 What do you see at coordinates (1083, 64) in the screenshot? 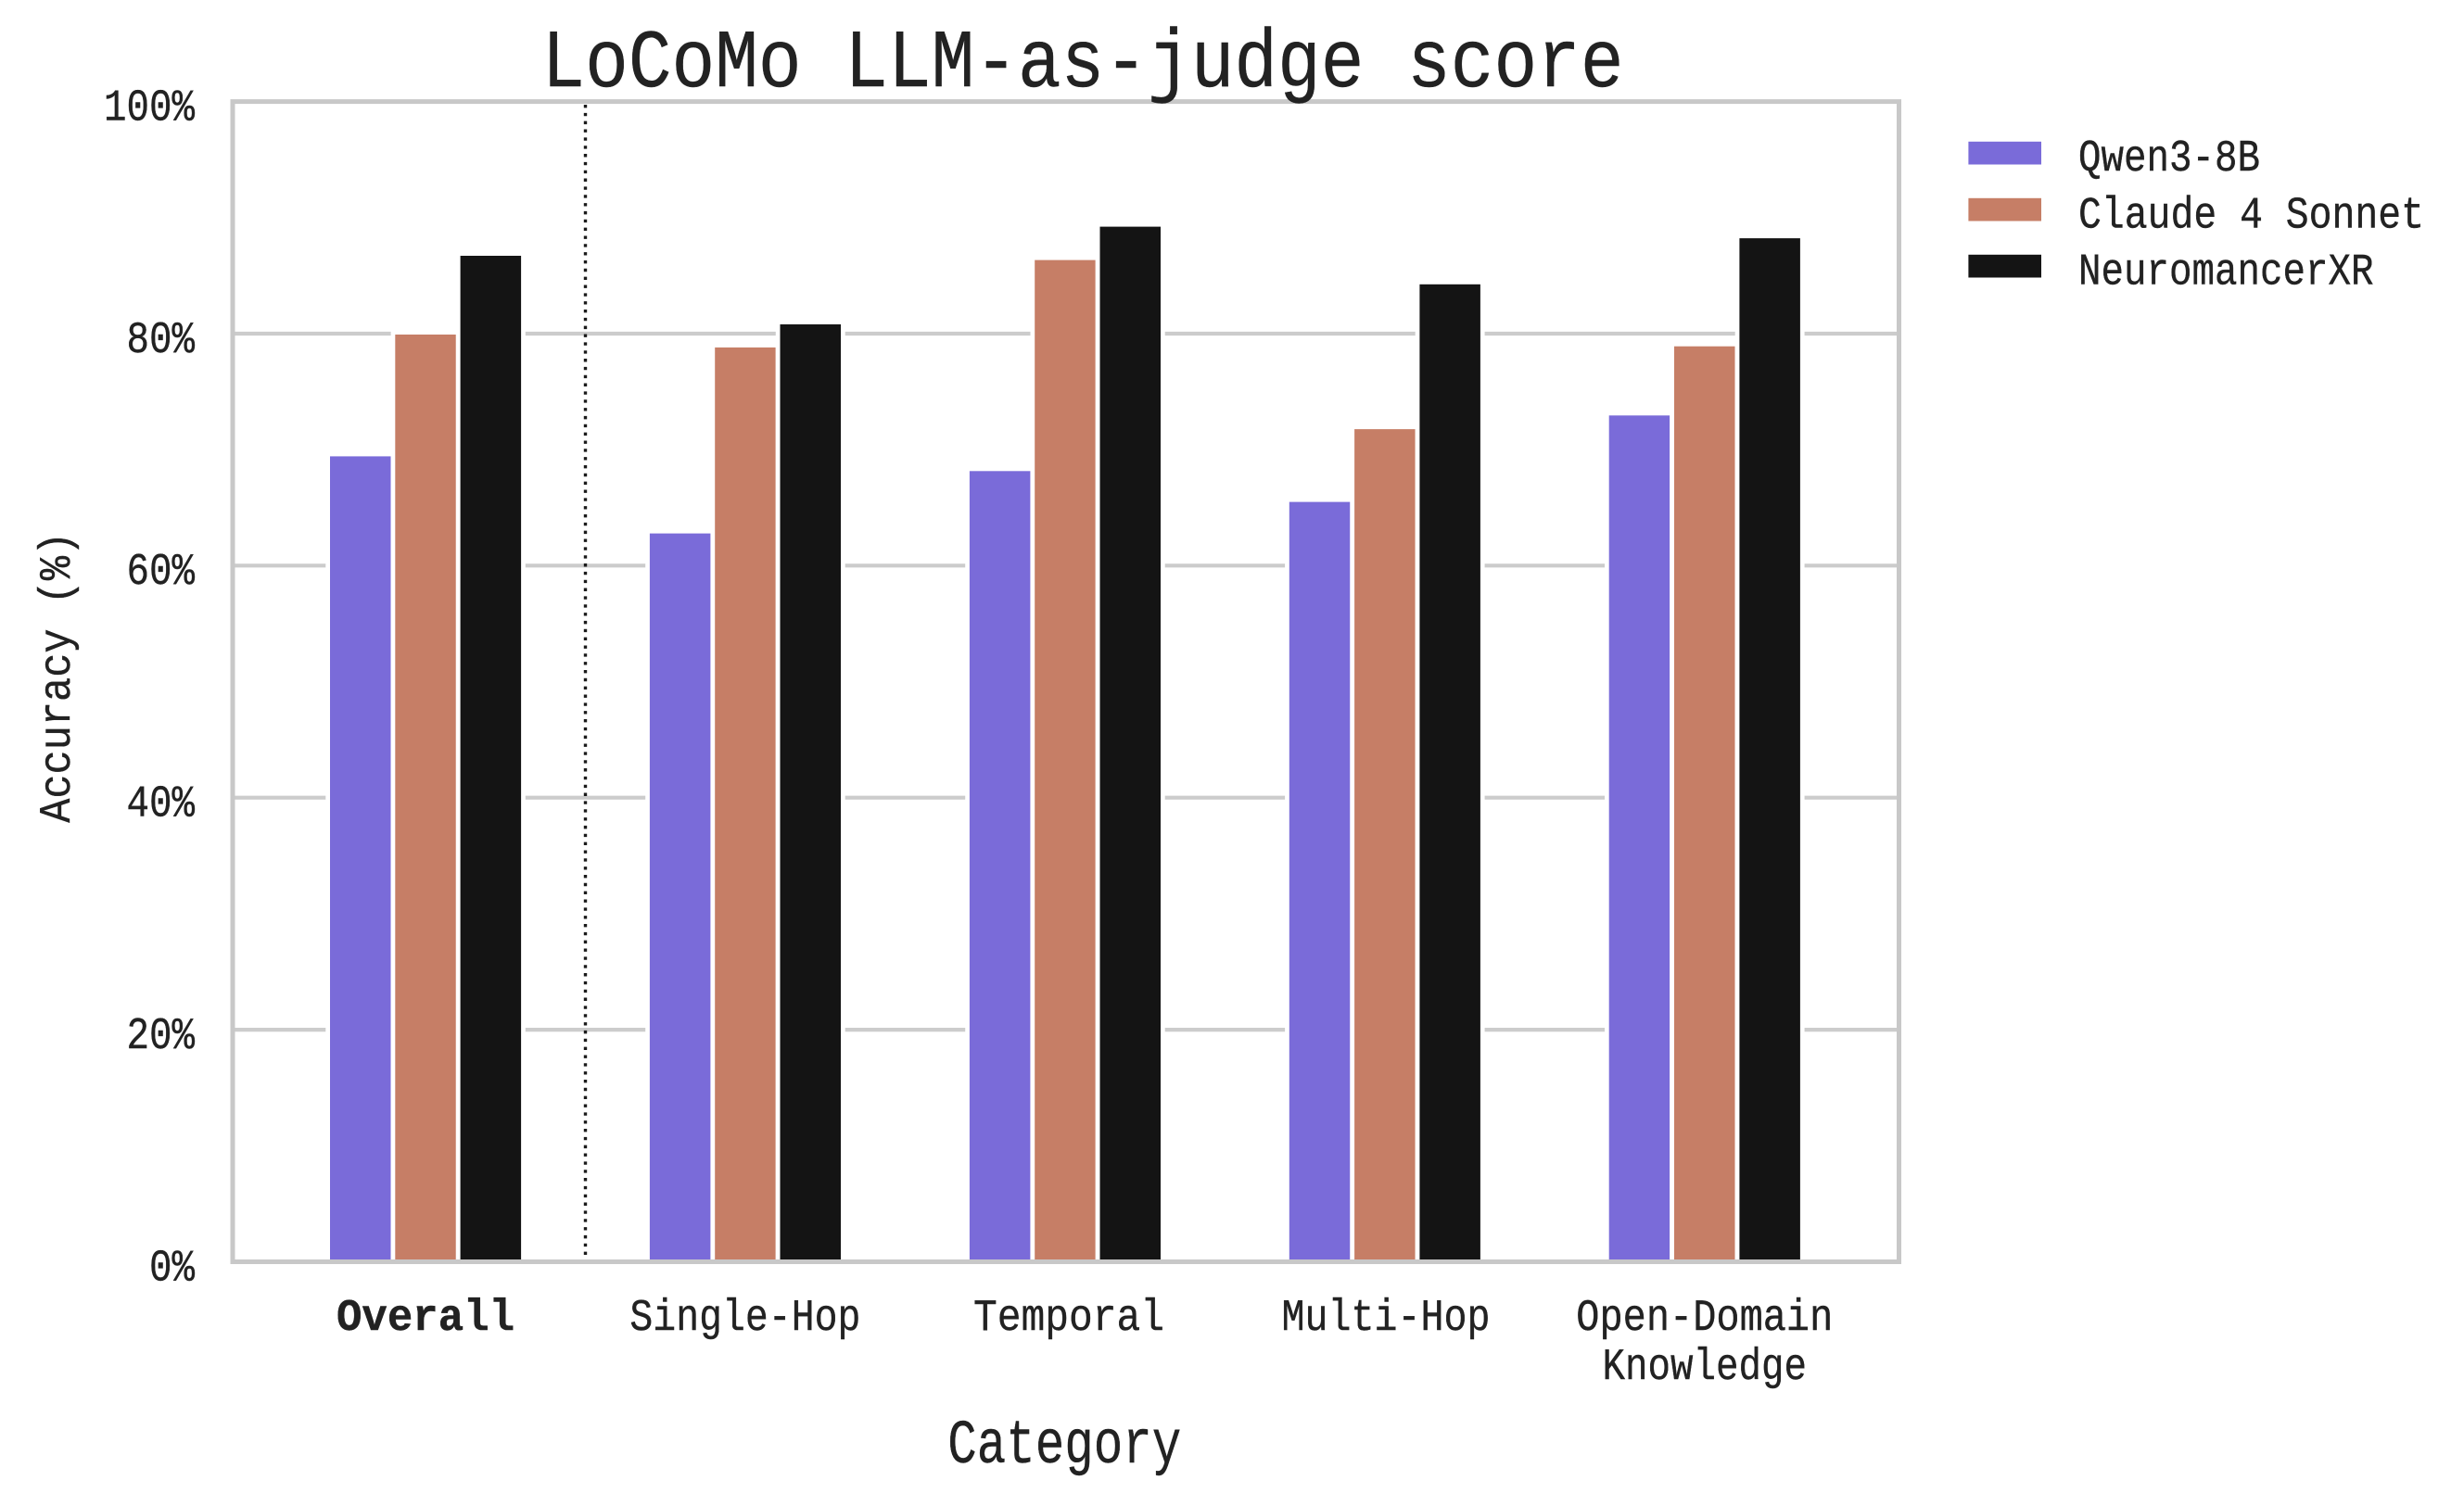
I see `svg-text: LoCoMo LLM-as-judge score` at bounding box center [1083, 64].